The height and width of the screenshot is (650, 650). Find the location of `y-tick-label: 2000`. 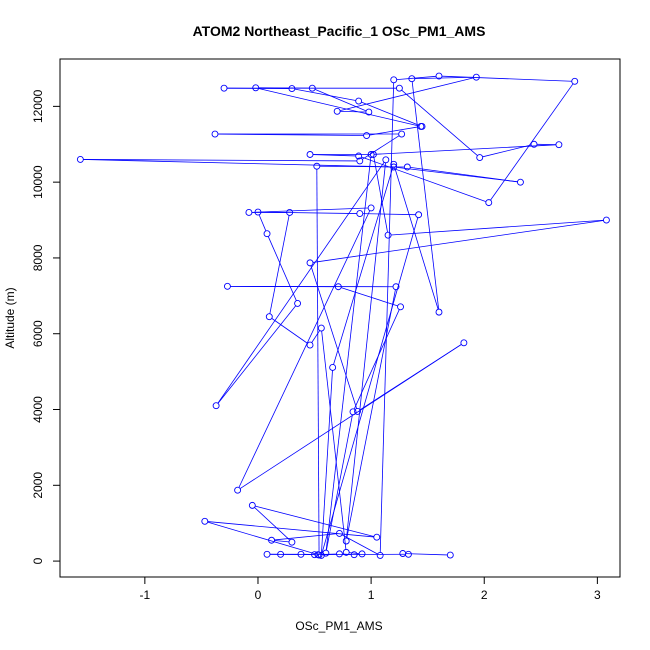

y-tick-label: 2000 is located at coordinates (38, 485).